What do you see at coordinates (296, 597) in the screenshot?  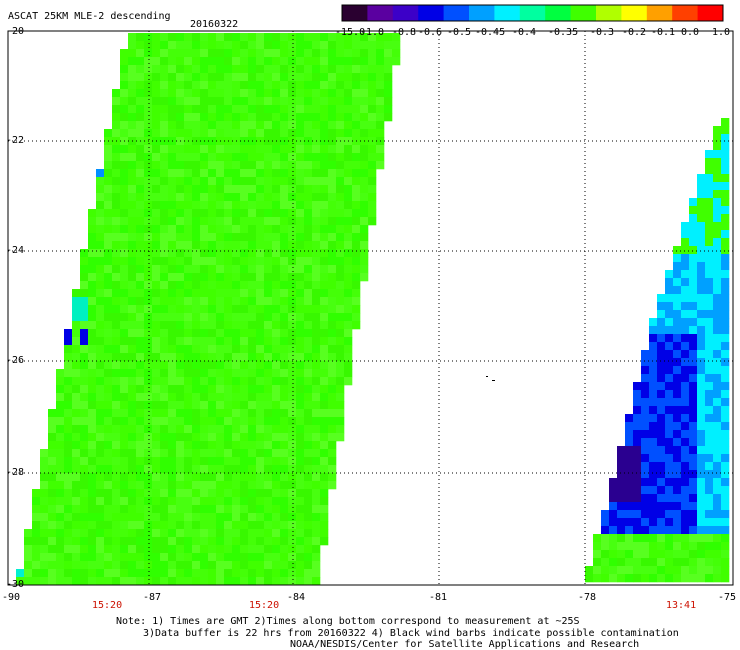 I see `lon-label: -84` at bounding box center [296, 597].